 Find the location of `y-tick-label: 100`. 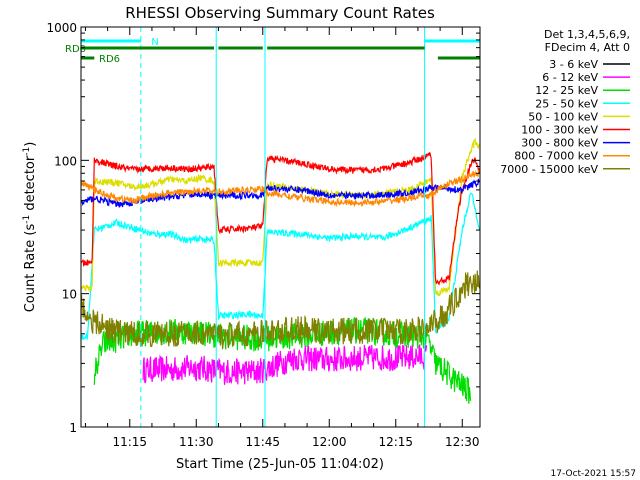

y-tick-label: 100 is located at coordinates (65, 161).